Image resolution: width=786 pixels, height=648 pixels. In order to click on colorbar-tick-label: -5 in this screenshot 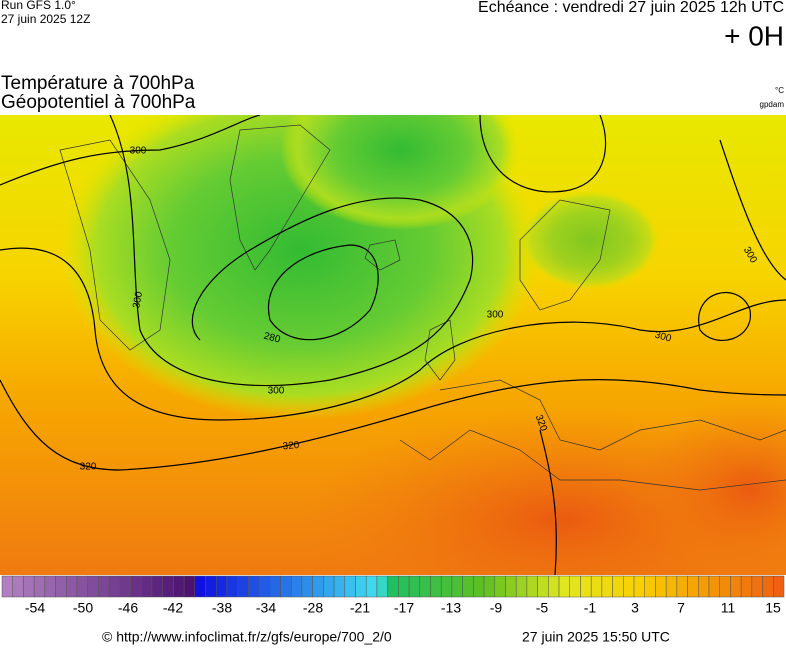, I will do `click(542, 608)`.